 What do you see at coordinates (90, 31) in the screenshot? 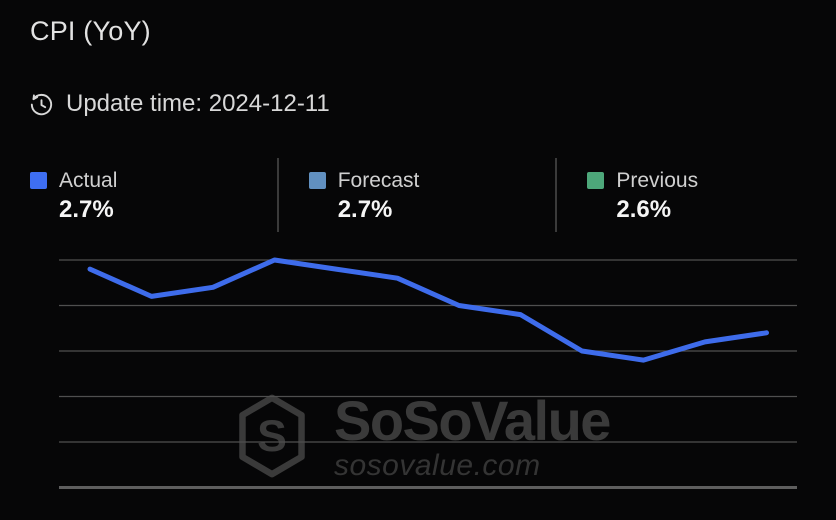
I see `page-title: CPI (YoY)` at bounding box center [90, 31].